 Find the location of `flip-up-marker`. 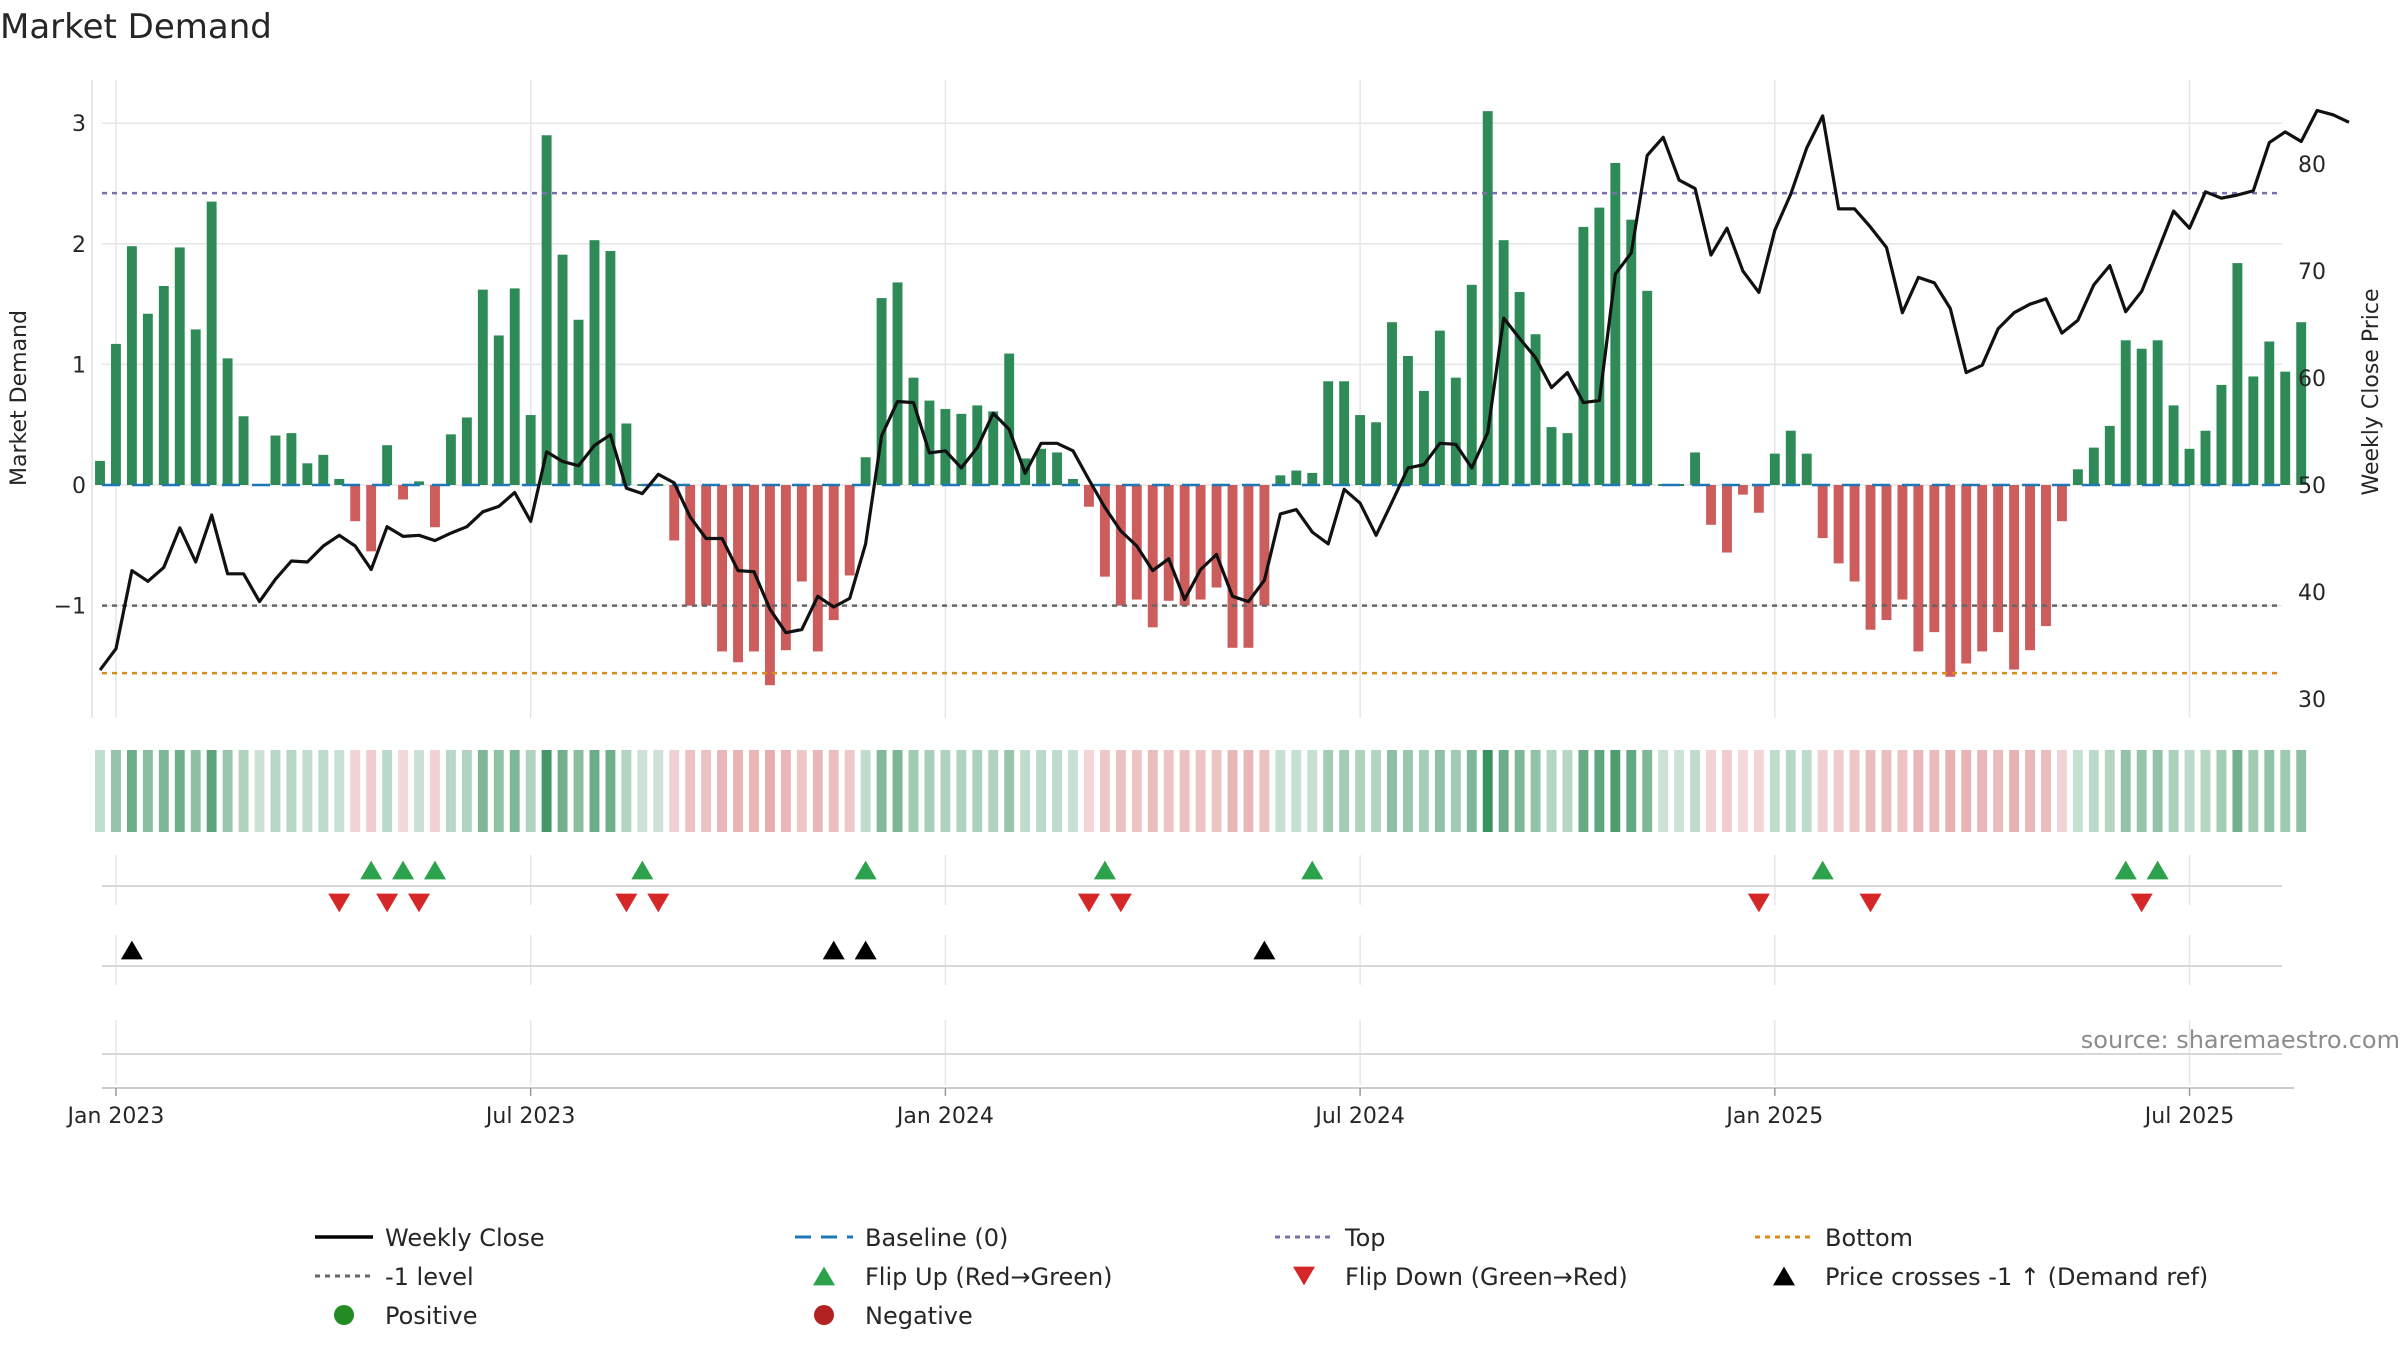

flip-up-marker is located at coordinates (2125, 870).